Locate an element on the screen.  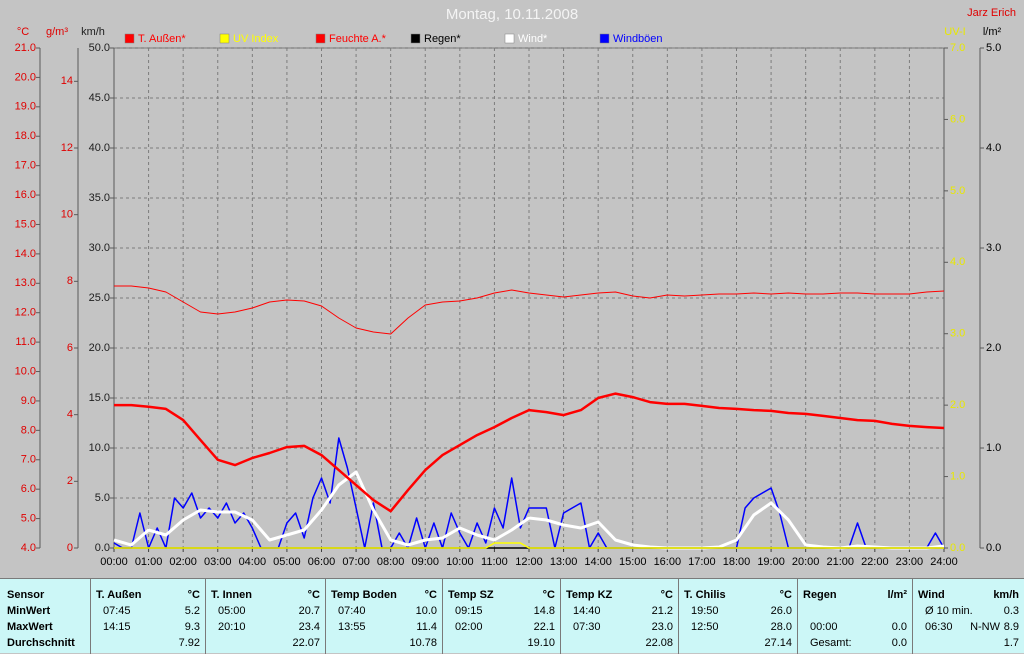
header-cell: Sensor is located at coordinates (26, 595).